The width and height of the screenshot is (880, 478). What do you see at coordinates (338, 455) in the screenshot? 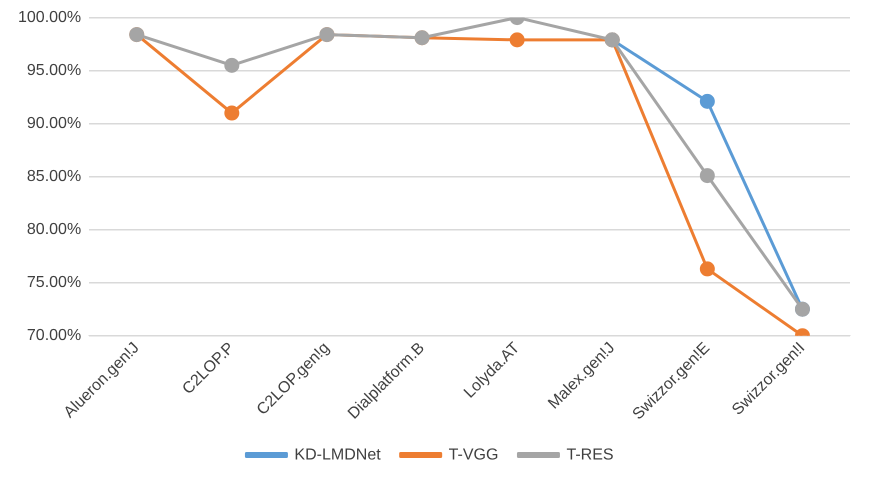
I see `legend-label: KD-LMDNet` at bounding box center [338, 455].